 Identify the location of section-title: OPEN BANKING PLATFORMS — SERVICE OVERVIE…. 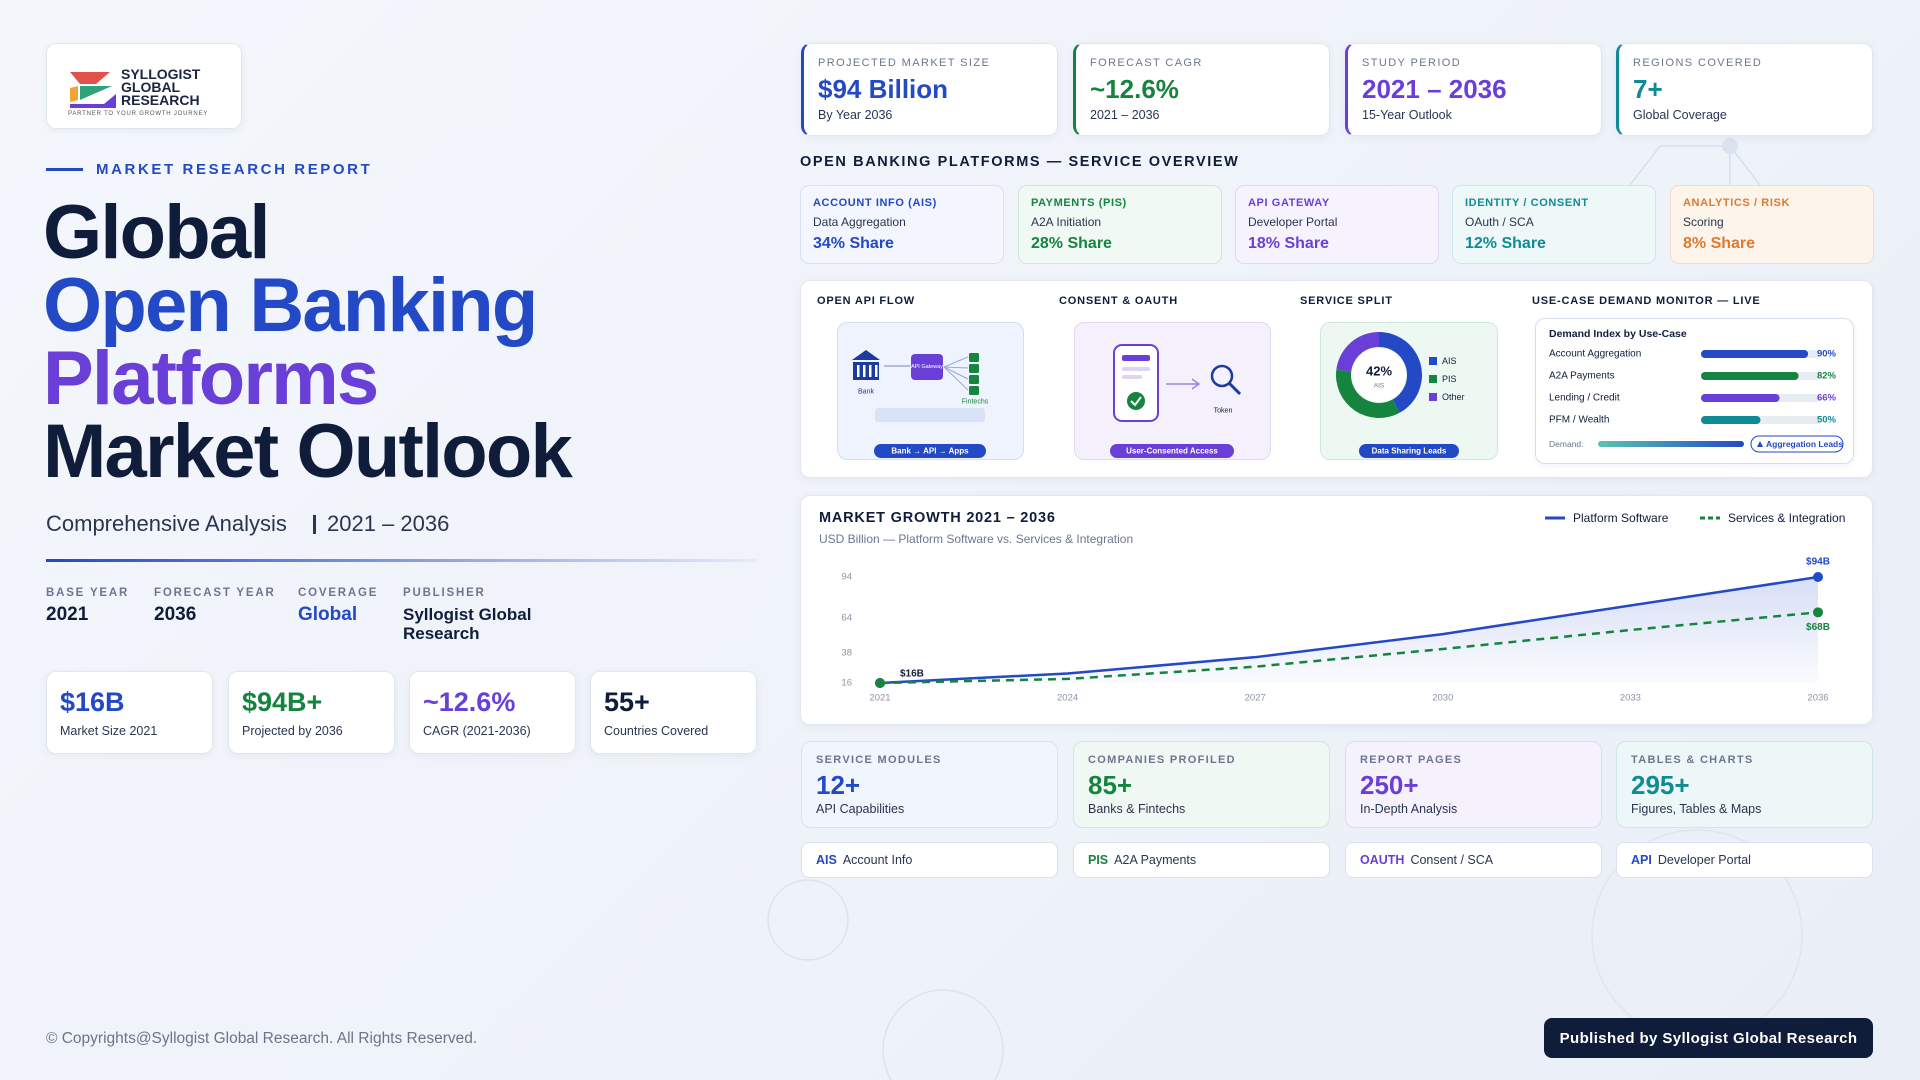
(1020, 162).